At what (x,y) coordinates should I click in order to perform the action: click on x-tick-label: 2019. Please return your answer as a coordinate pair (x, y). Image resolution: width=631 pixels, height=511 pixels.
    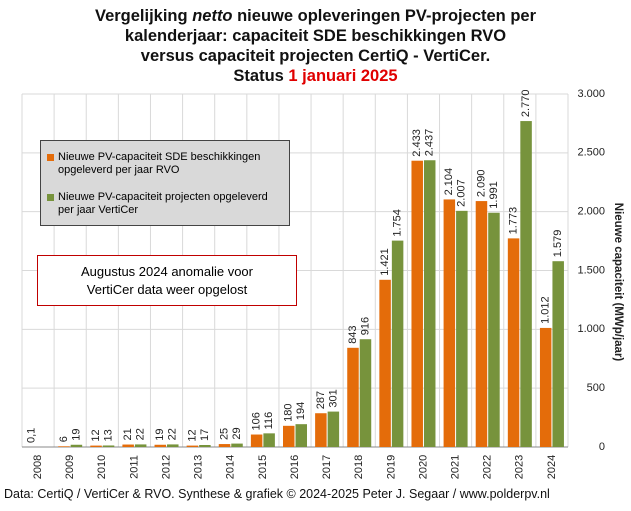
    Looking at the image, I should click on (391, 467).